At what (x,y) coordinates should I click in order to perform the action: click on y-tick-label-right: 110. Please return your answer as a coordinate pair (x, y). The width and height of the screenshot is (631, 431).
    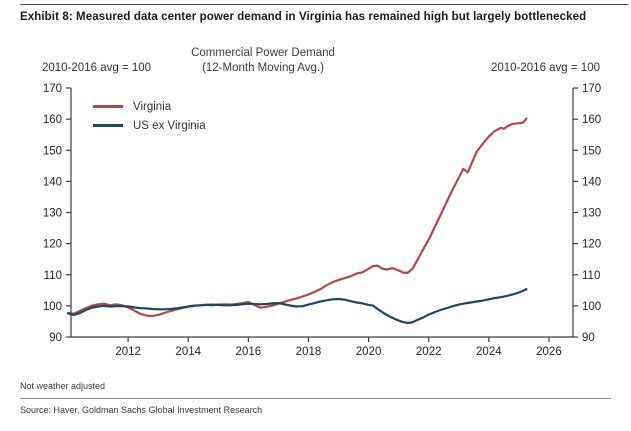
    Looking at the image, I should click on (591, 276).